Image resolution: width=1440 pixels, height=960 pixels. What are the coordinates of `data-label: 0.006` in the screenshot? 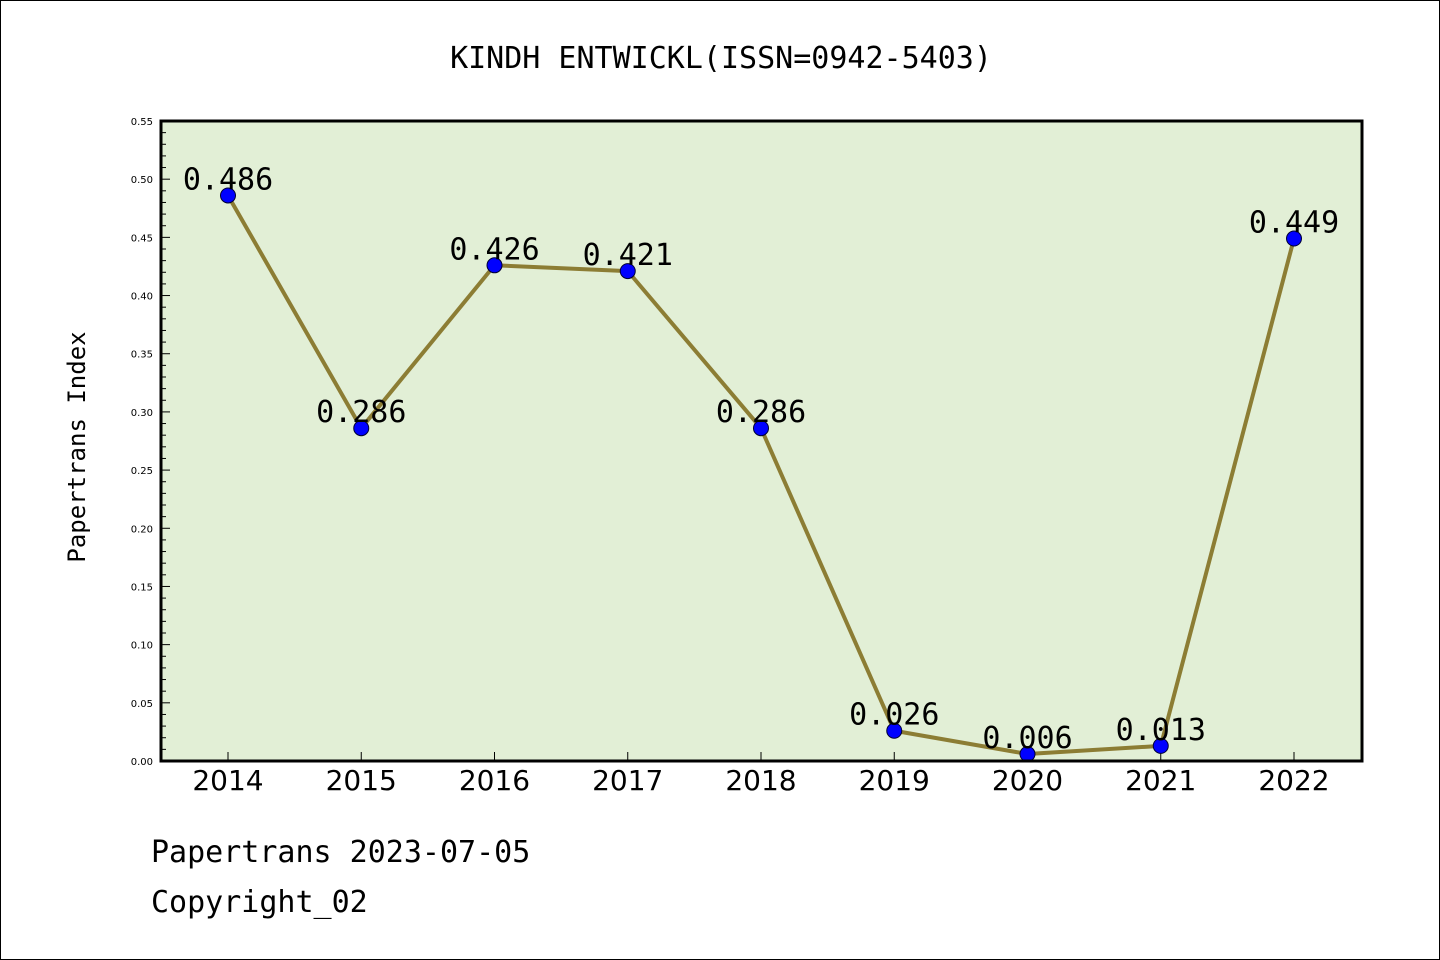 It's located at (1027, 738).